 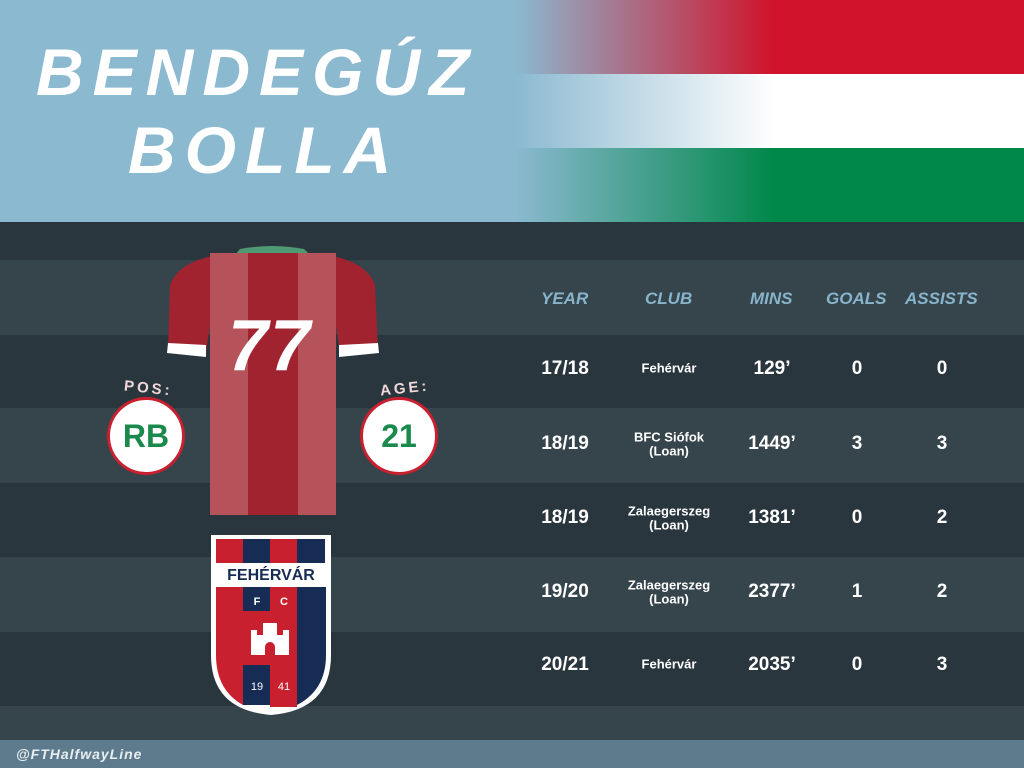 What do you see at coordinates (669, 437) in the screenshot?
I see `cell-club: BFC Siófok` at bounding box center [669, 437].